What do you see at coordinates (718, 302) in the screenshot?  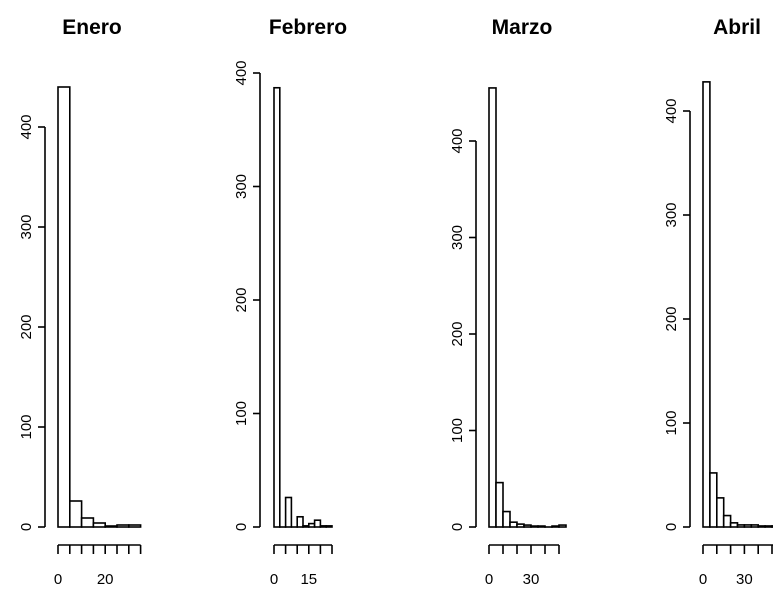 I see `panel-abril: Abril 0 100 200 300 400 0 30` at bounding box center [718, 302].